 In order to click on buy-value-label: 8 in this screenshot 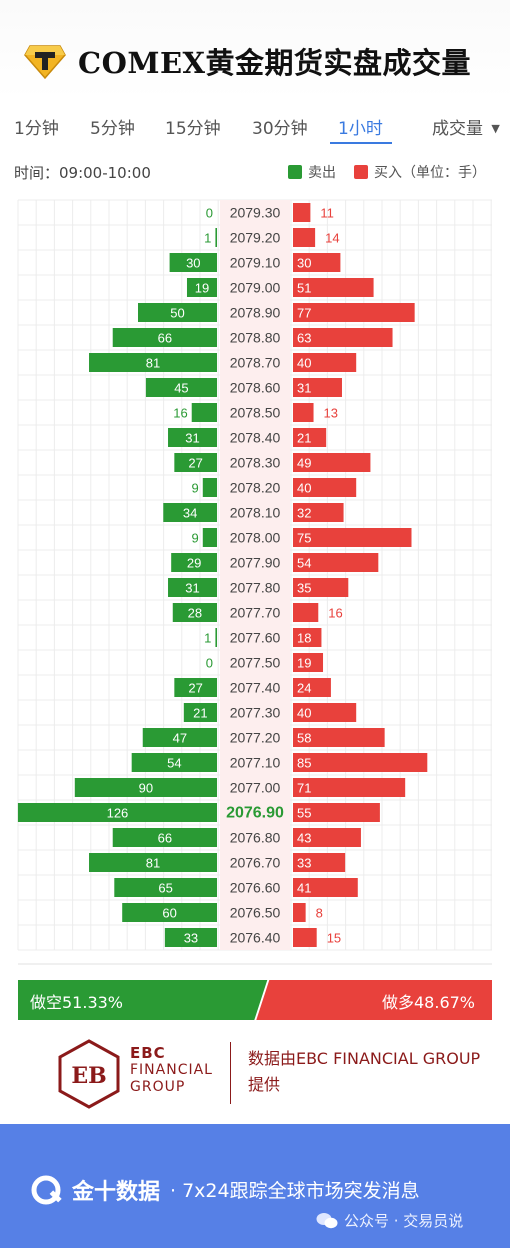, I will do `click(319, 913)`.